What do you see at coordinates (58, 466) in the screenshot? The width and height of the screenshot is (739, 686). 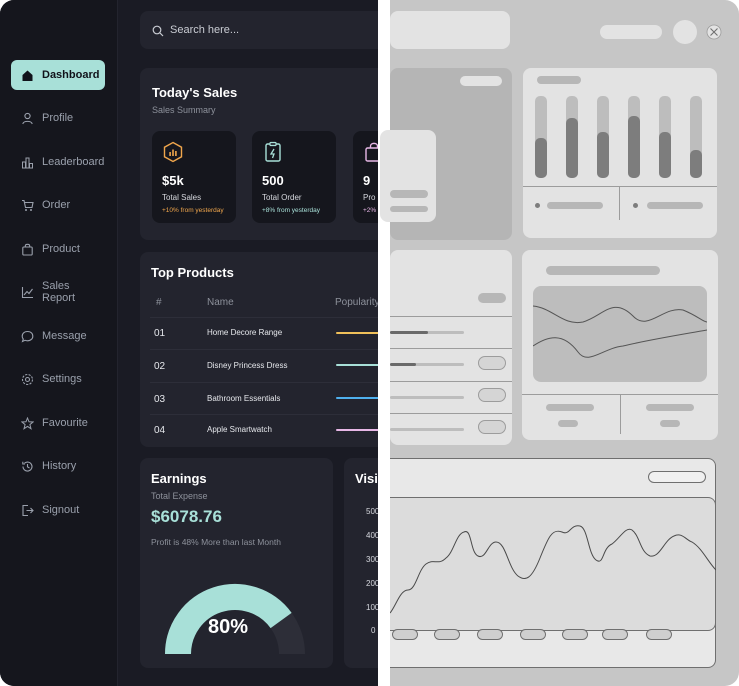 I see `sidebar-item-history: History` at bounding box center [58, 466].